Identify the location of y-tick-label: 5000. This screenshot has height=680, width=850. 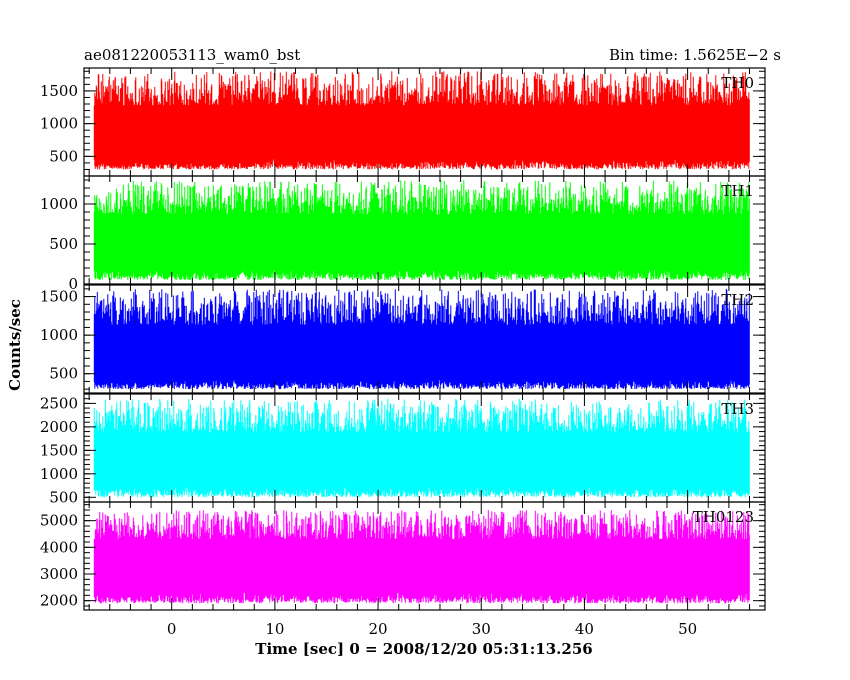
(59, 521).